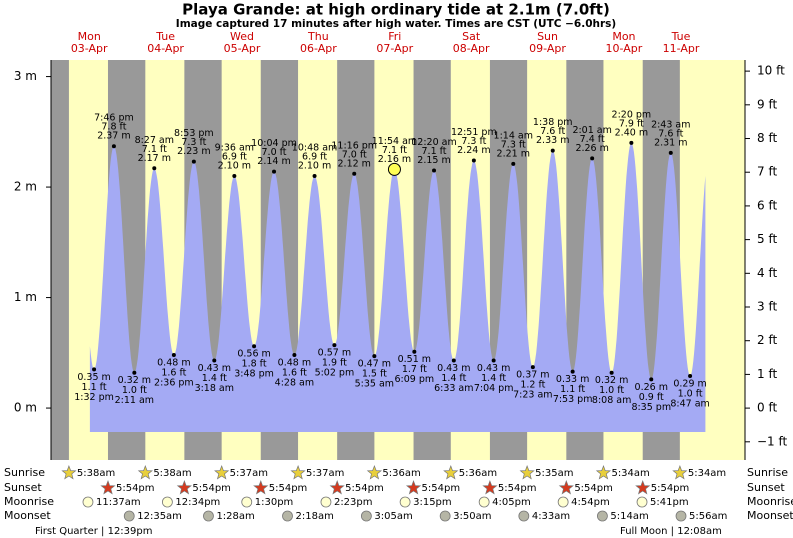 This screenshot has height=538, width=793. What do you see at coordinates (25, 408) in the screenshot?
I see `y-tick-label: 0 m` at bounding box center [25, 408].